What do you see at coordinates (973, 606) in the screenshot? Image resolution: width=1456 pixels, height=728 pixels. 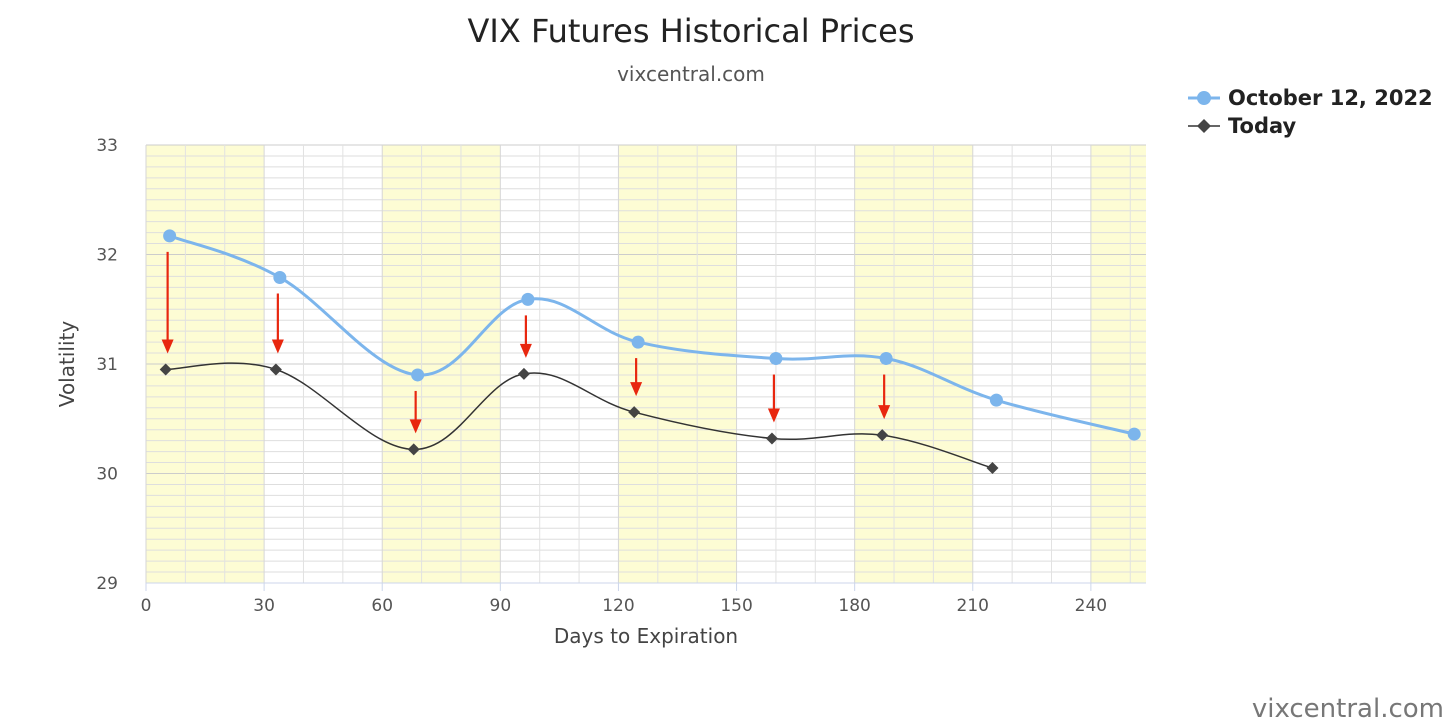 I see `x-tick-label: 210` at bounding box center [973, 606].